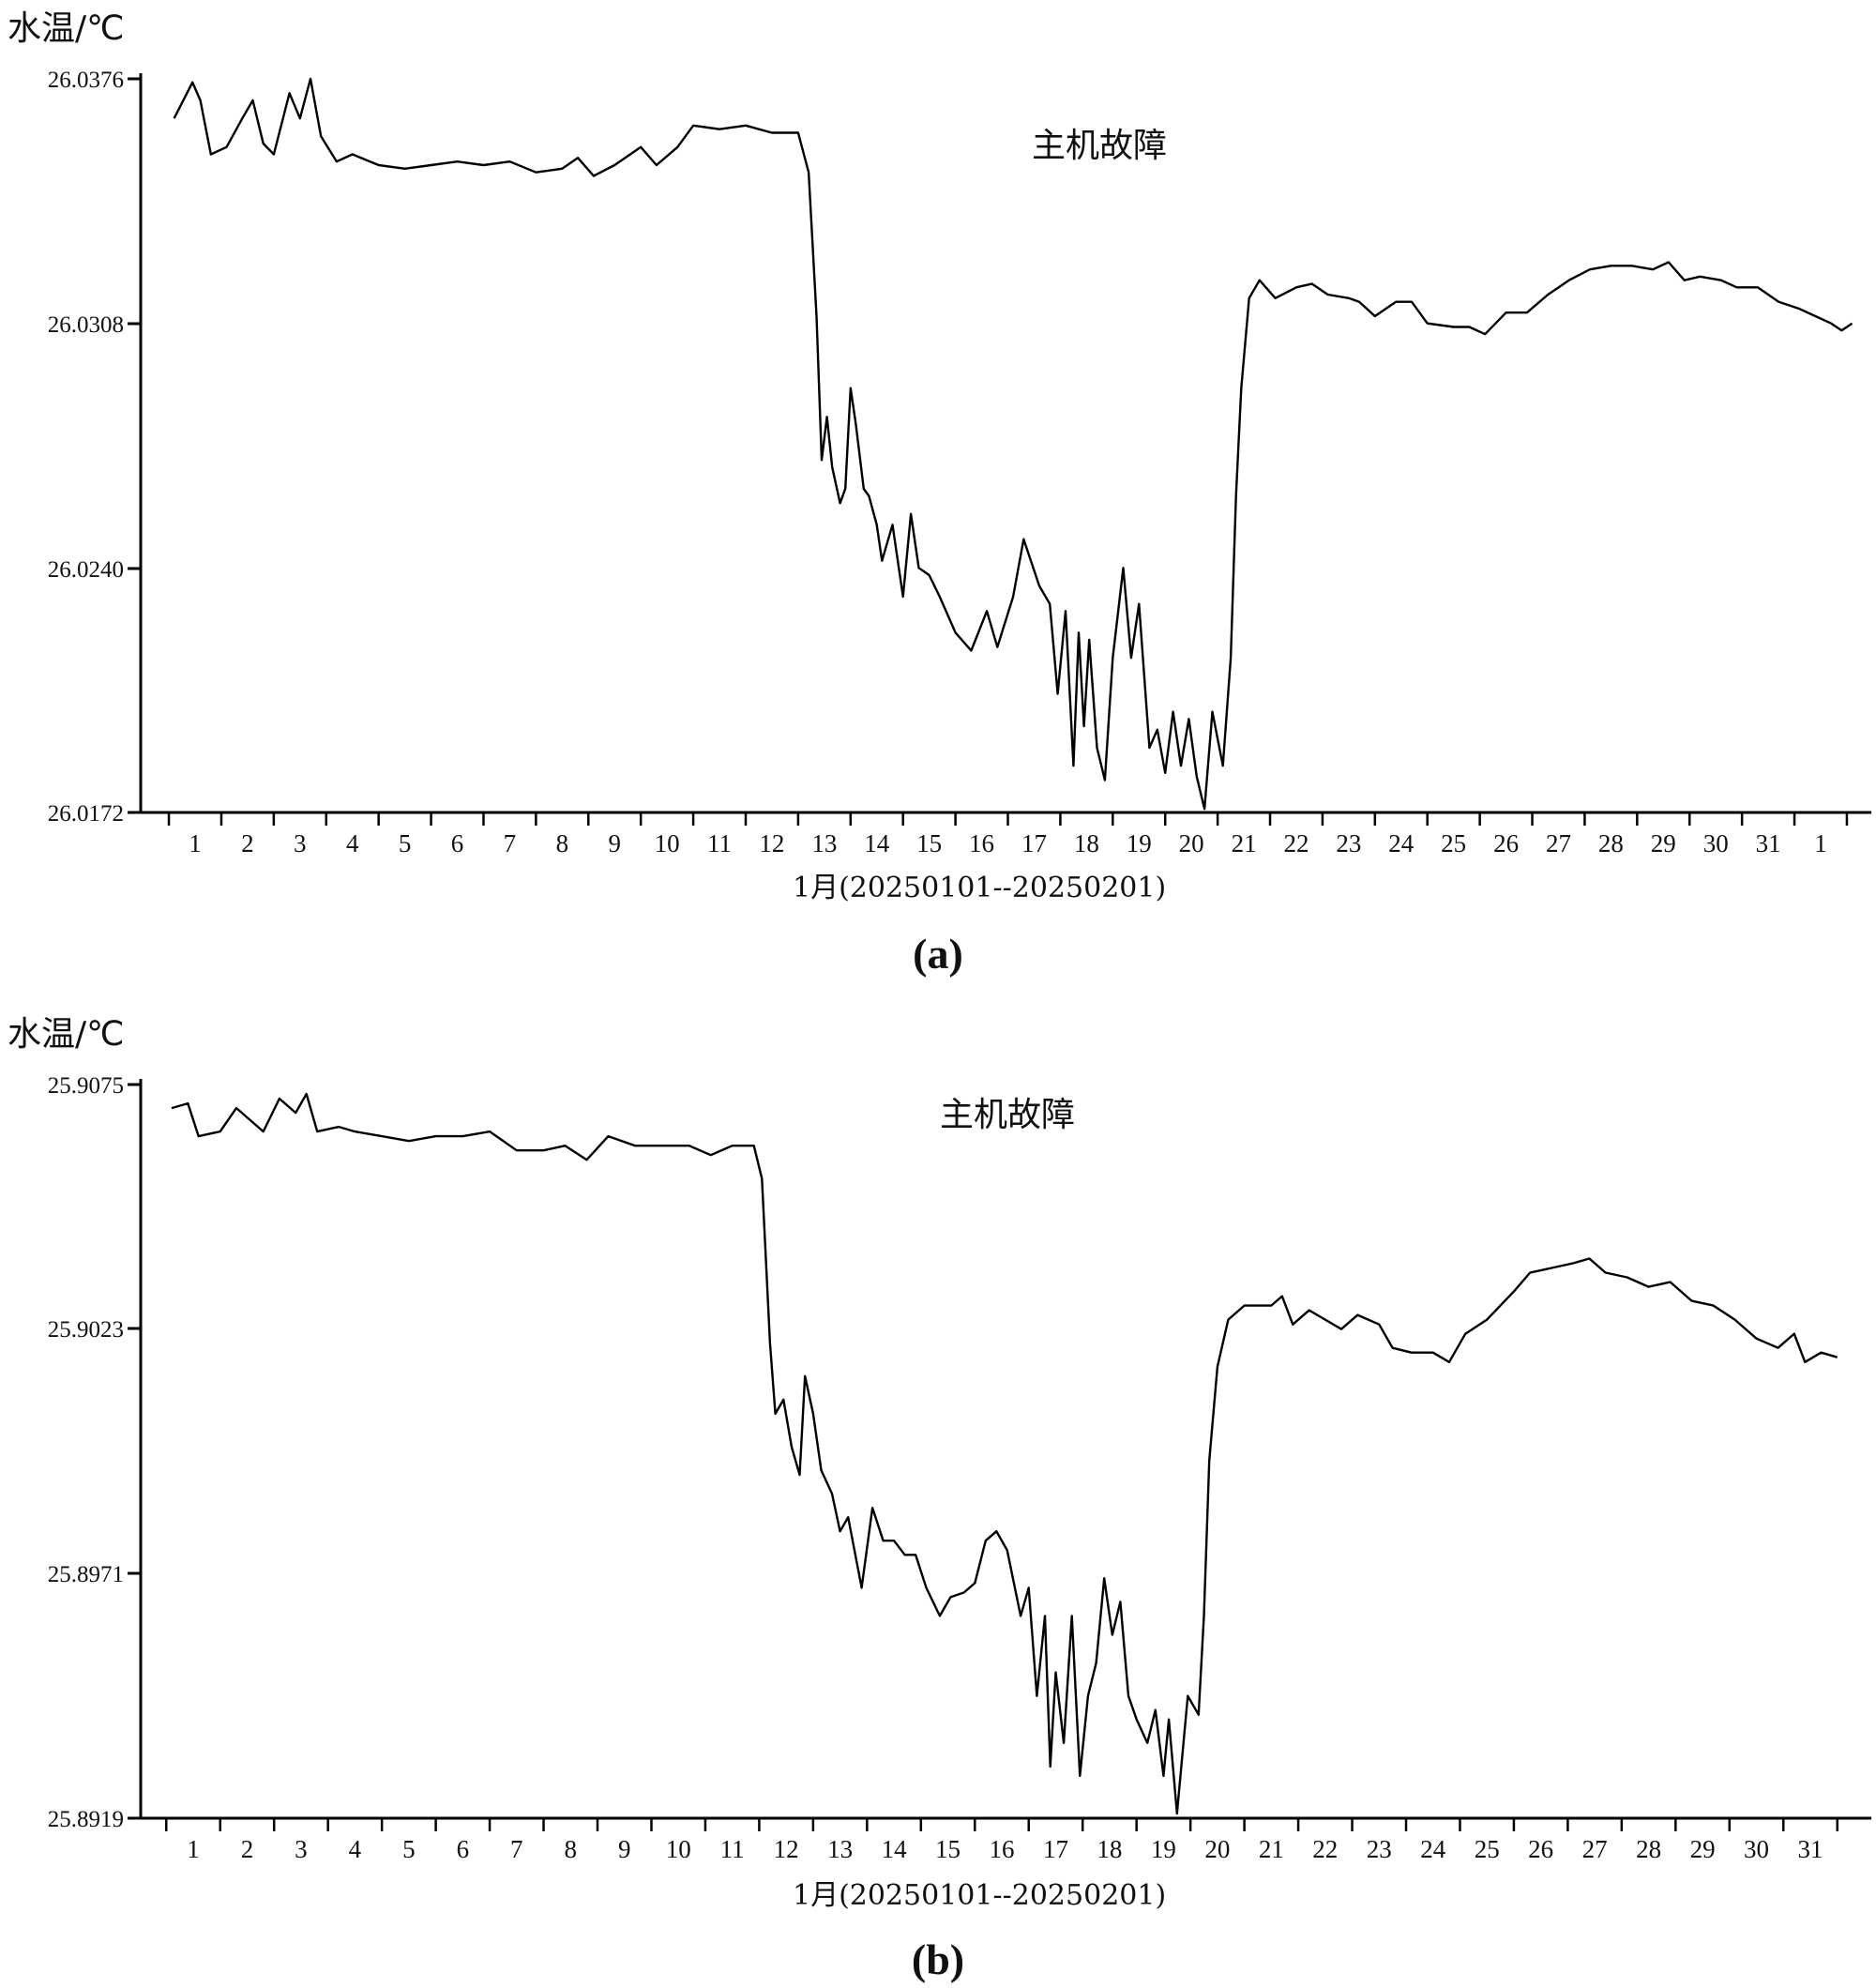 This screenshot has width=1876, height=1988. Describe the element at coordinates (94, 1452) in the screenshot. I see `y-ticks: 25.9075 25.9023 25.8971 25.8919` at that location.